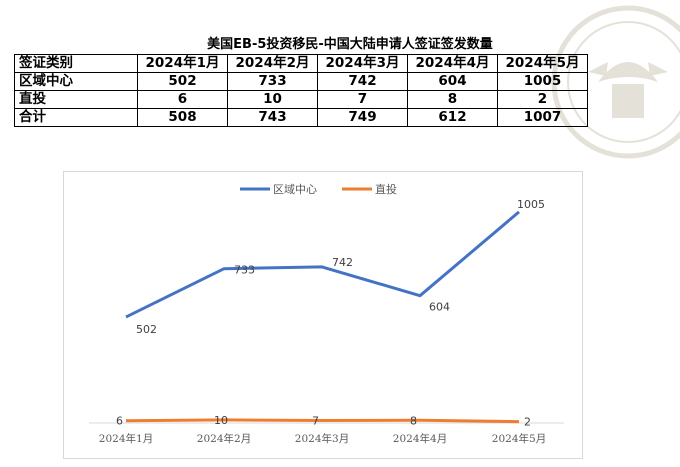 This screenshot has width=680, height=467. Describe the element at coordinates (146, 329) in the screenshot. I see `data-label: 502` at that location.